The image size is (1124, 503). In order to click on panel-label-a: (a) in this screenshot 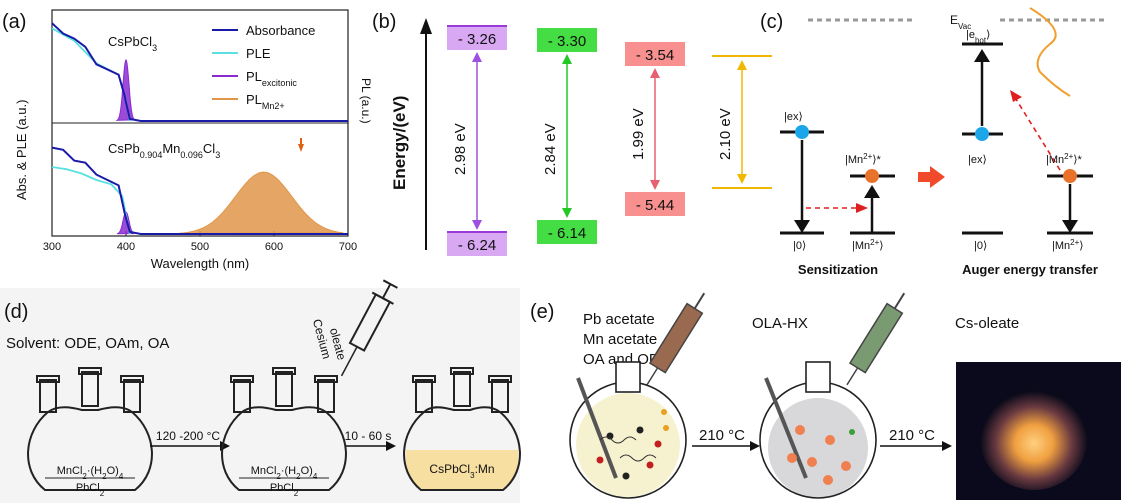, I will do `click(14, 22)`.